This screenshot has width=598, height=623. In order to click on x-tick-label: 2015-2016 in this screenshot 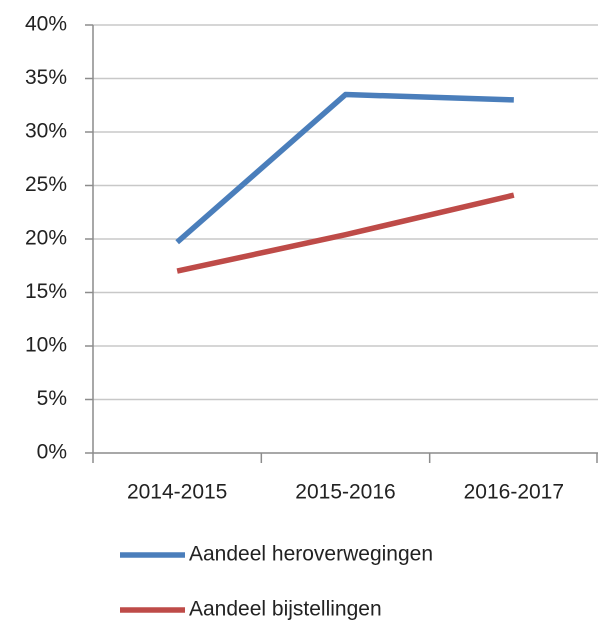, I will do `click(345, 492)`.